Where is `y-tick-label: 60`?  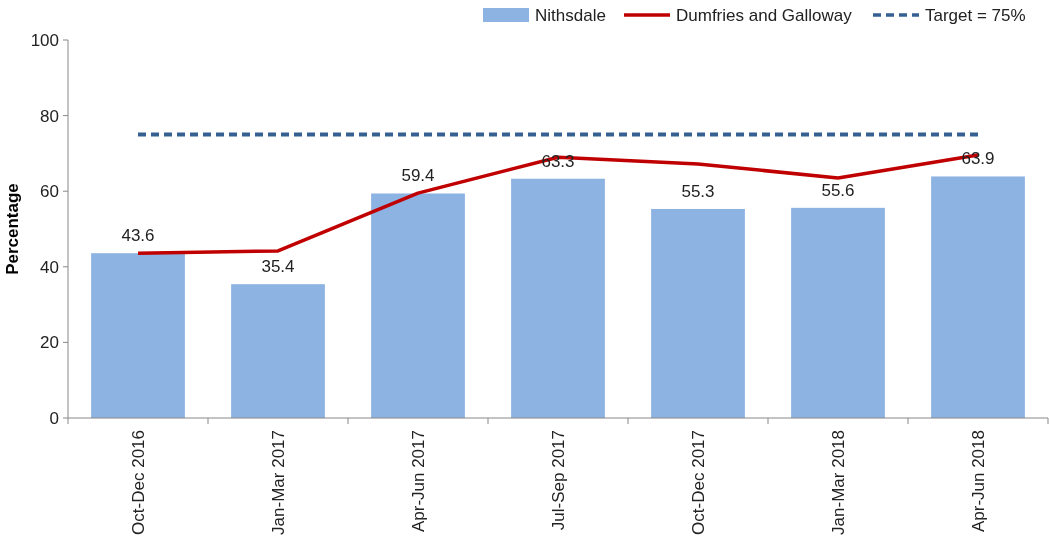 y-tick-label: 60 is located at coordinates (49, 192).